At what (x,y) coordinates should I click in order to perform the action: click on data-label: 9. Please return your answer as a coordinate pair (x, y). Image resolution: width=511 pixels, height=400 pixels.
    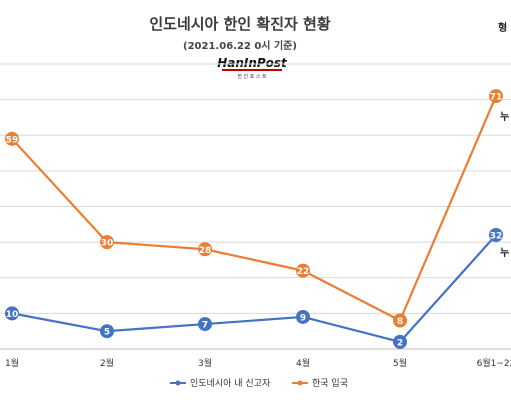
    Looking at the image, I should click on (303, 318).